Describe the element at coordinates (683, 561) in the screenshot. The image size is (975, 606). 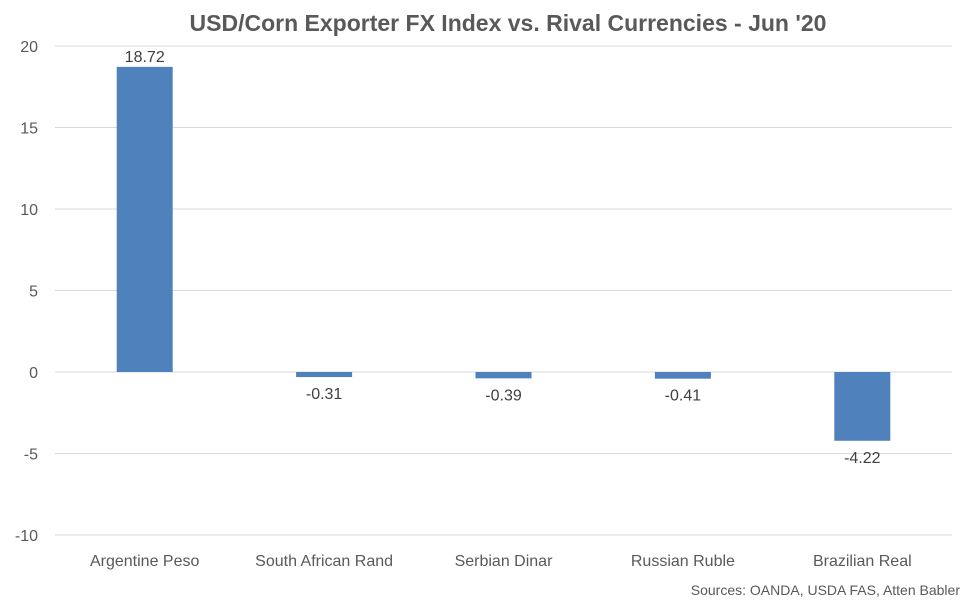
I see `x-category-label: Russian Ruble` at that location.